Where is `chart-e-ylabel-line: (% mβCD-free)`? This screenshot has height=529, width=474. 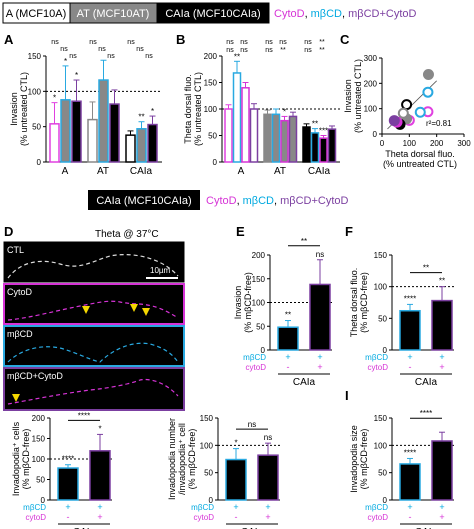 chart-e-ylabel-line: (% mβCD-free) is located at coordinates (248, 302).